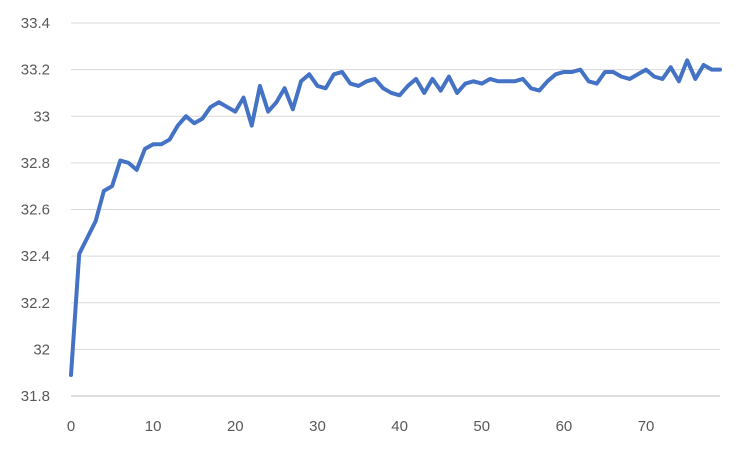 The height and width of the screenshot is (450, 750). Describe the element at coordinates (646, 426) in the screenshot. I see `x-tick-label: 70` at that location.